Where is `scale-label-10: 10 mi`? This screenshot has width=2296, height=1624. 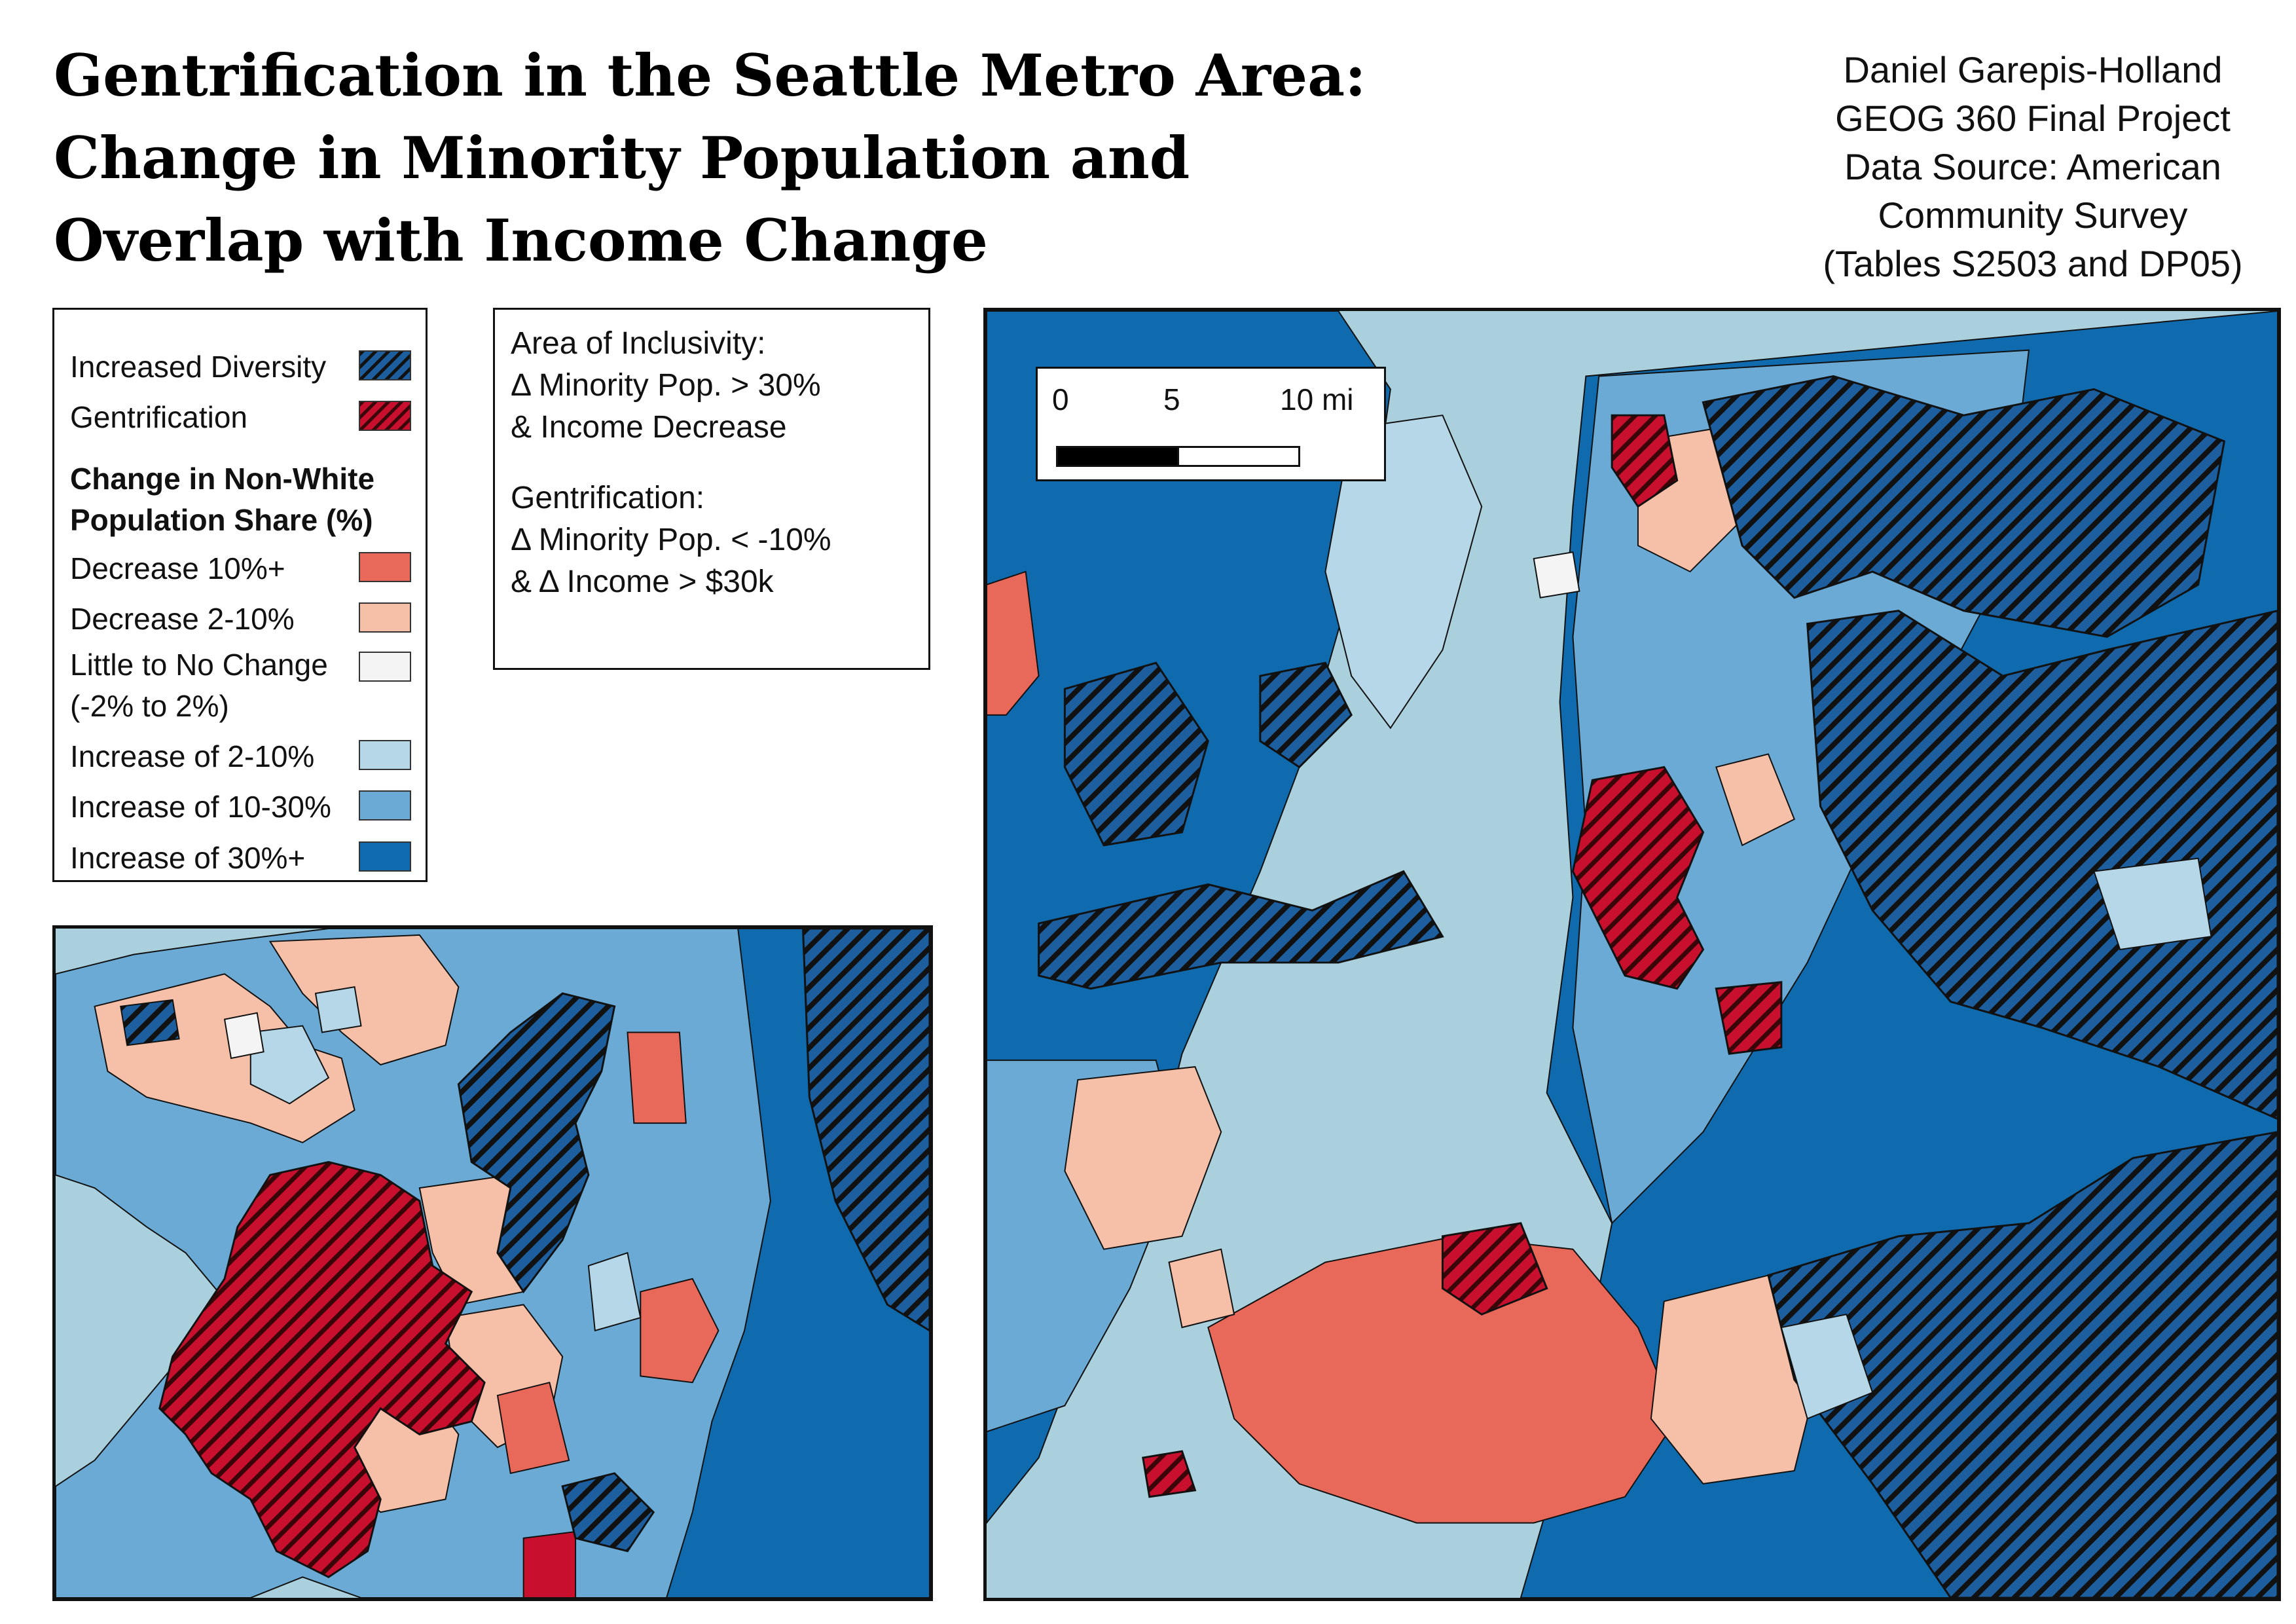
scale-label-10: 10 mi is located at coordinates (1317, 399).